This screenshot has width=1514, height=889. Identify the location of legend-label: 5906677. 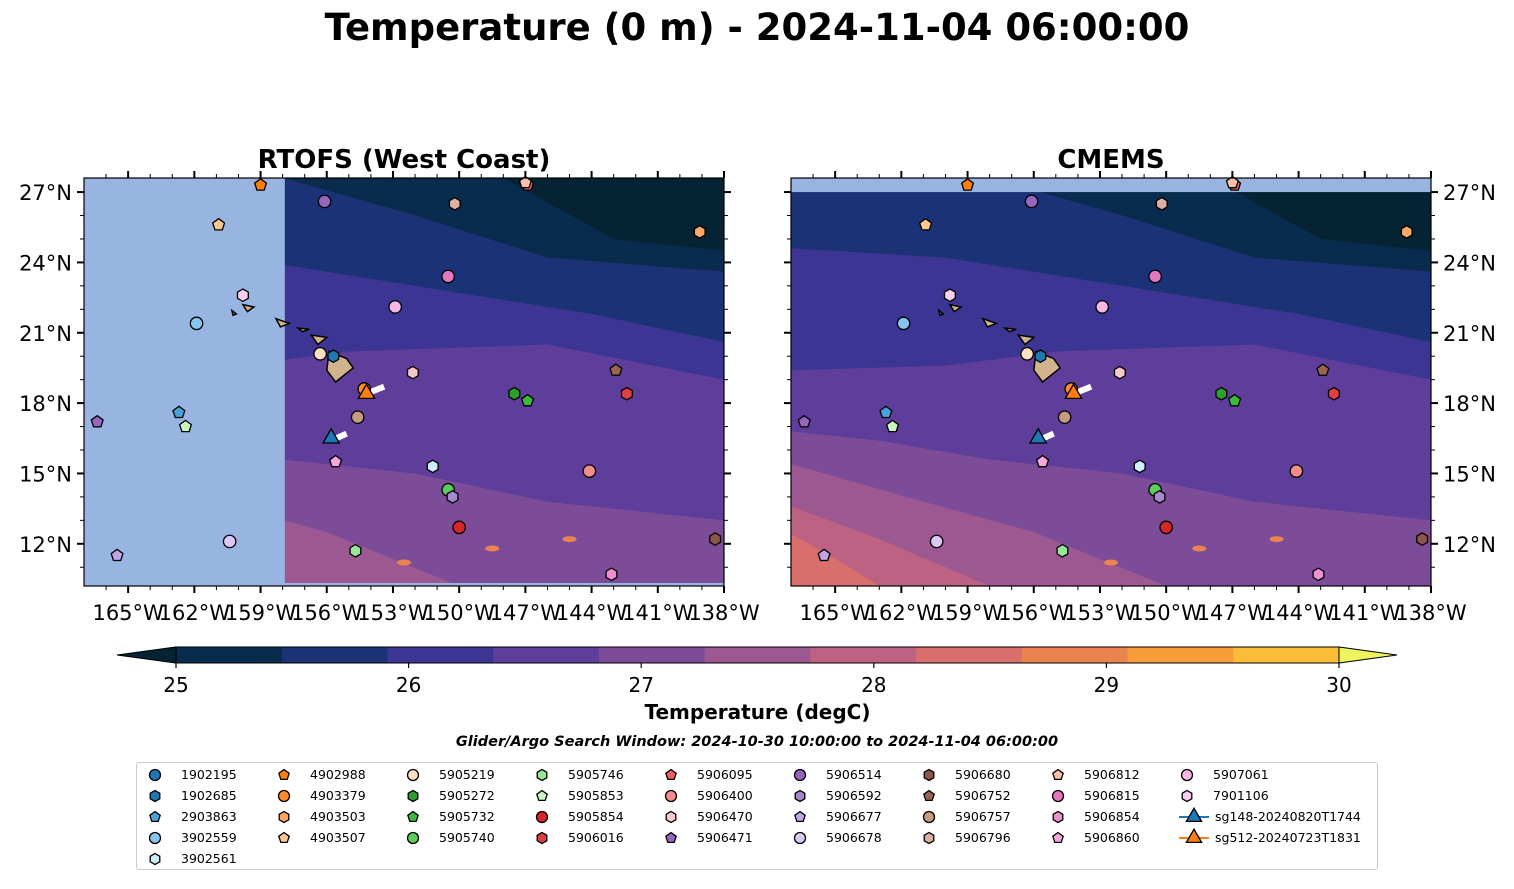
(854, 816).